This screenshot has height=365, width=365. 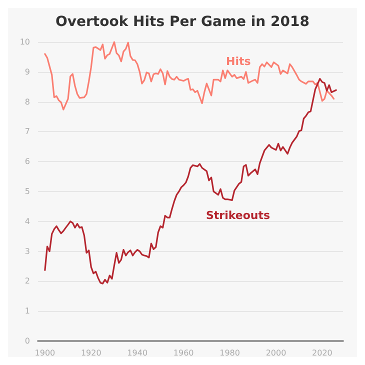 I want to click on y-tick-label: 8, so click(x=27, y=101).